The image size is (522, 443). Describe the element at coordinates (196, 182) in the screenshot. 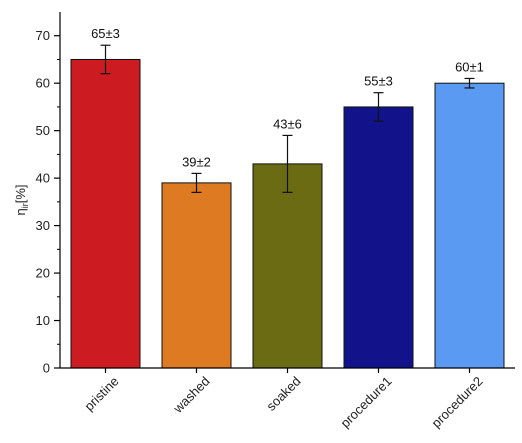

I see `error-bar-washed` at that location.